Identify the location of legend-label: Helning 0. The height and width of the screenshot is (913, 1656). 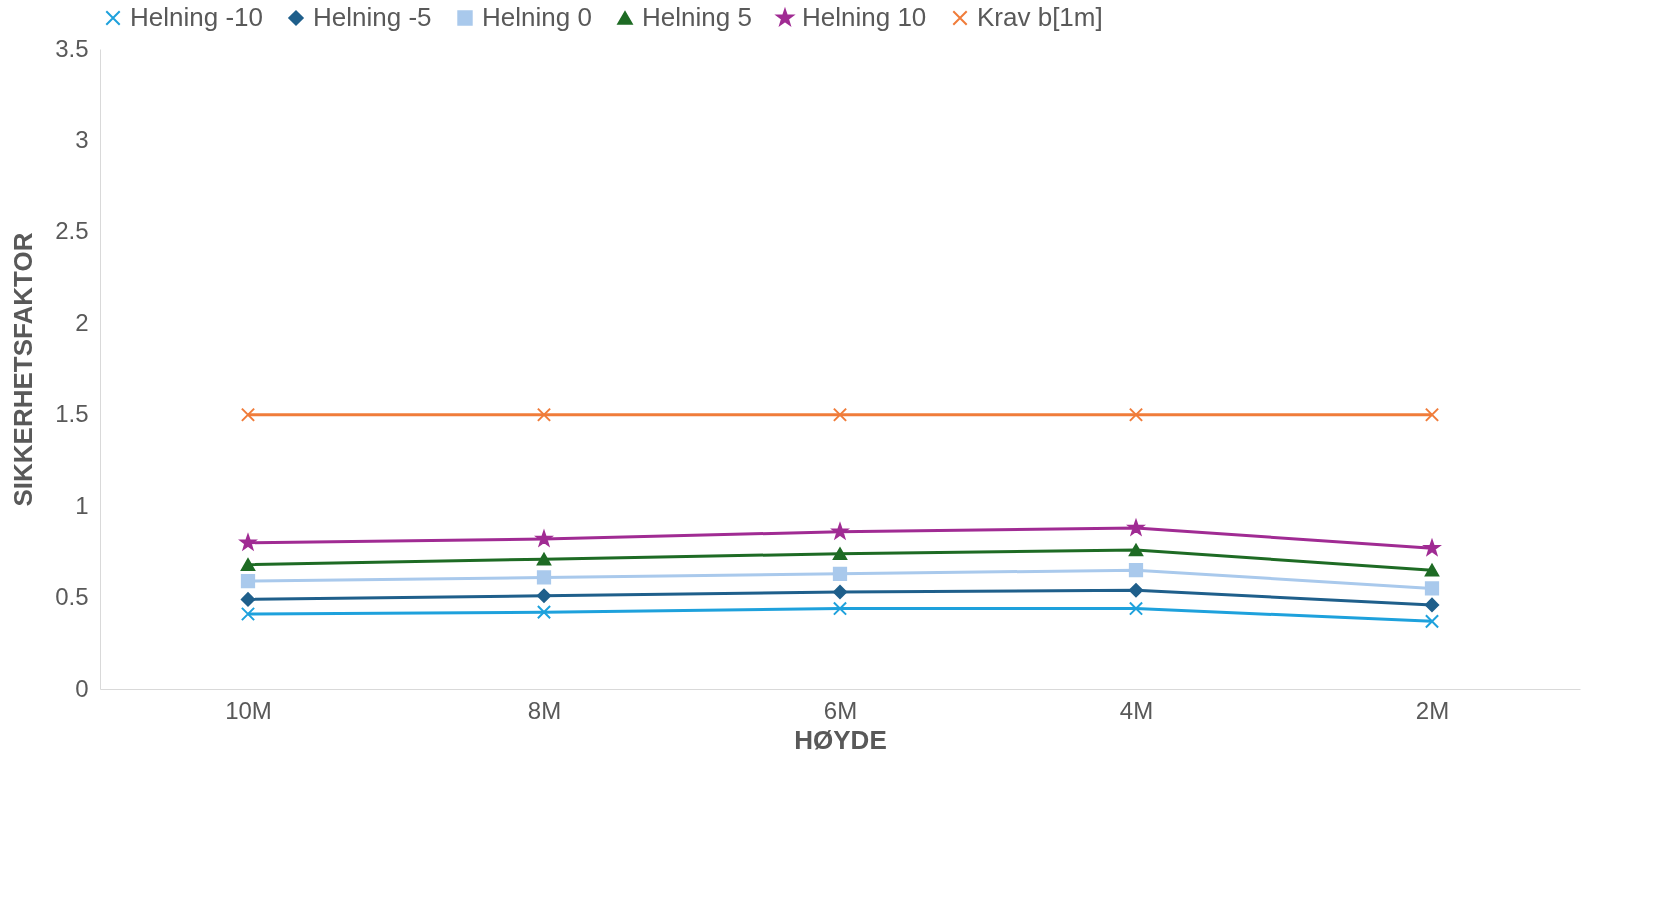
(537, 17).